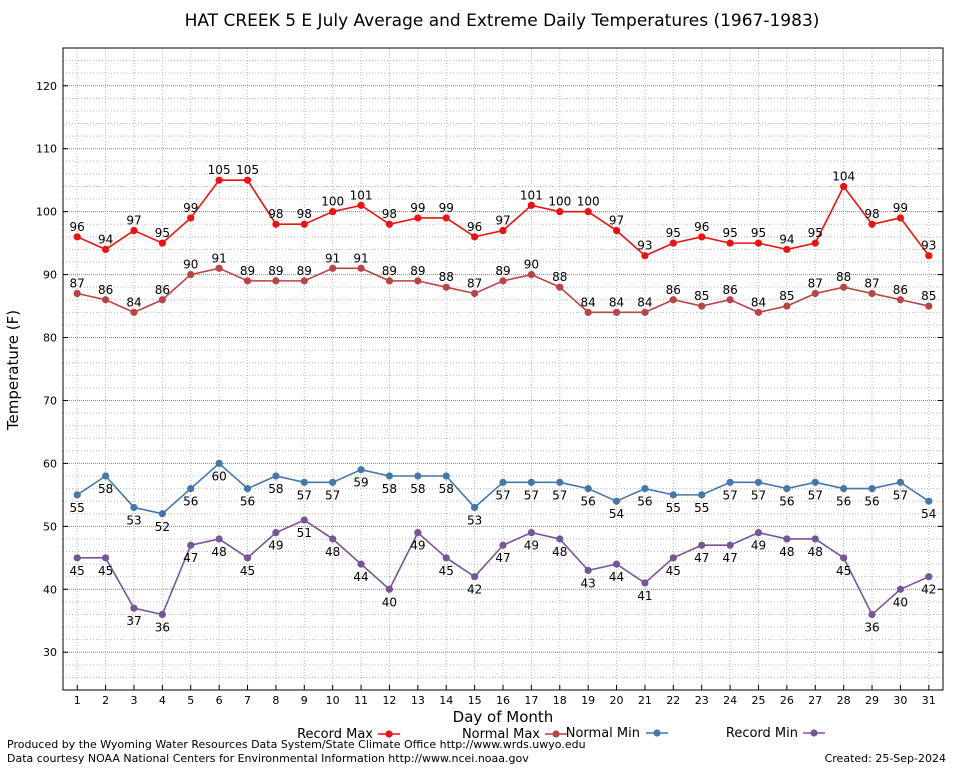  Describe the element at coordinates (389, 602) in the screenshot. I see `data-label: 40` at that location.